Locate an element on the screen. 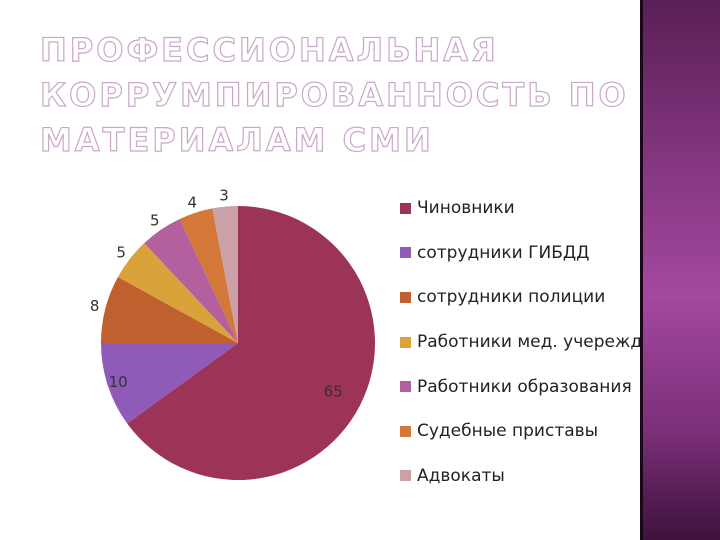  slice-data-label: 8 is located at coordinates (95, 306).